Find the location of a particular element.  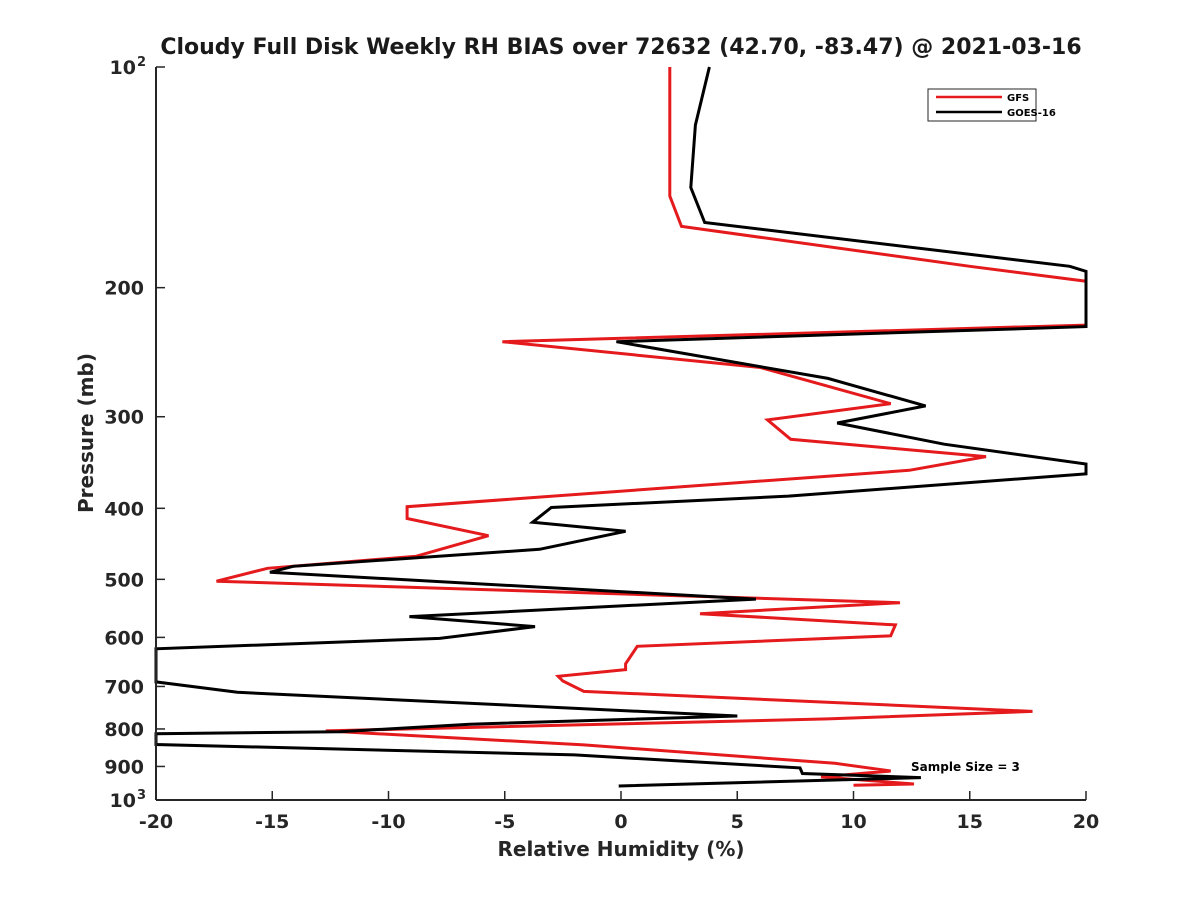

sample-size-annotation: Sample Size = 3 is located at coordinates (965, 767).